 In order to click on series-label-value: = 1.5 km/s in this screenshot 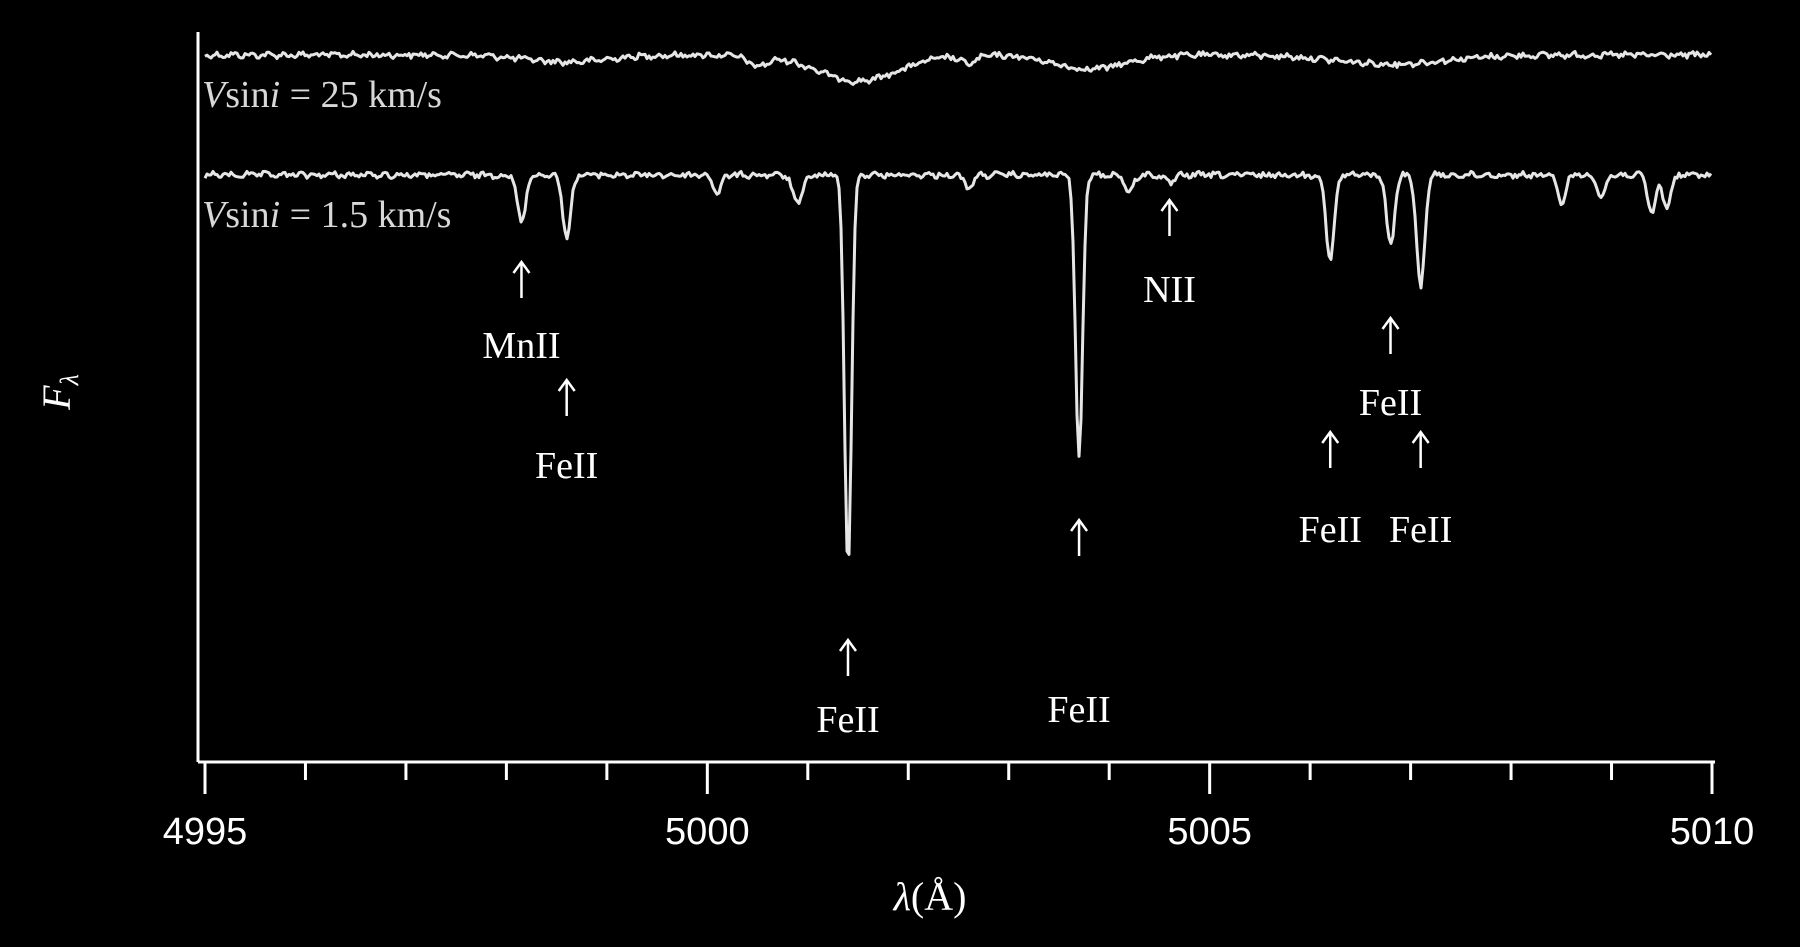, I will do `click(365, 215)`.